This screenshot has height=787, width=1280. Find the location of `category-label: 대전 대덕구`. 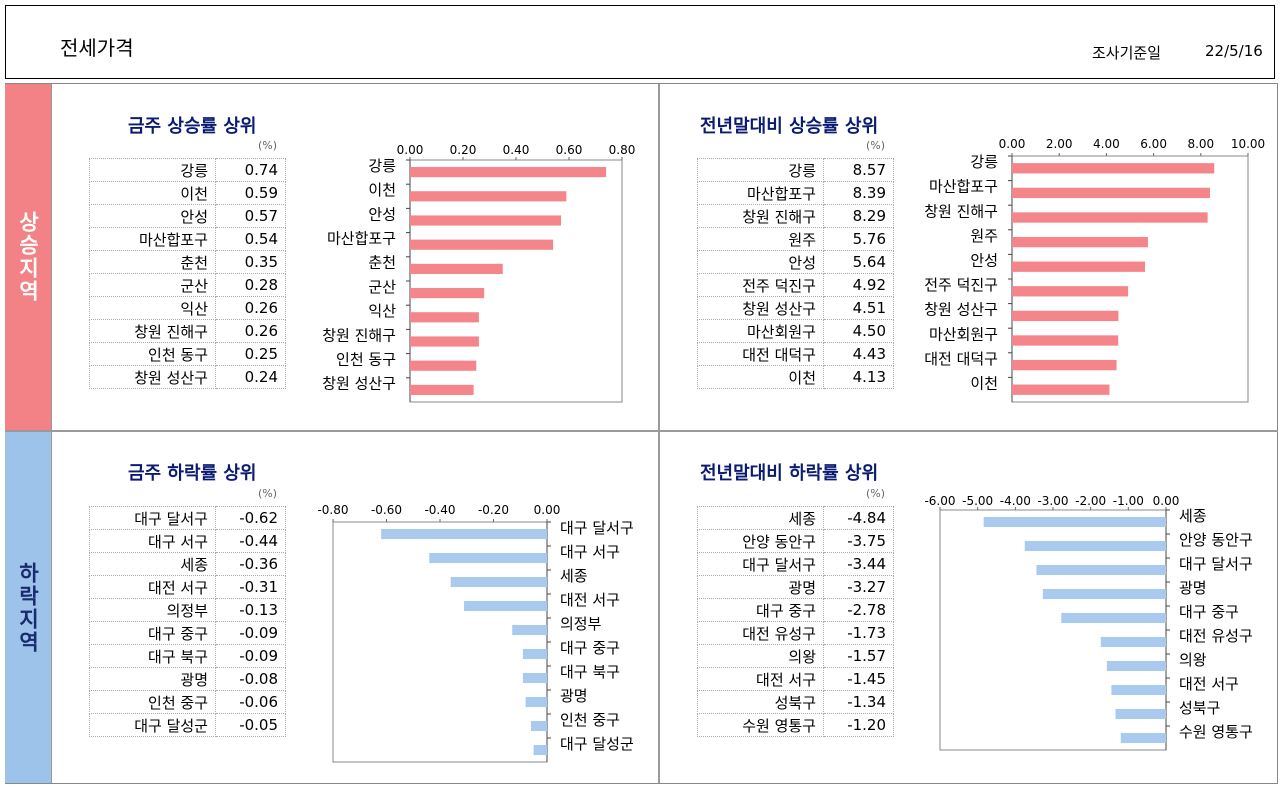

category-label: 대전 대덕구 is located at coordinates (961, 359).